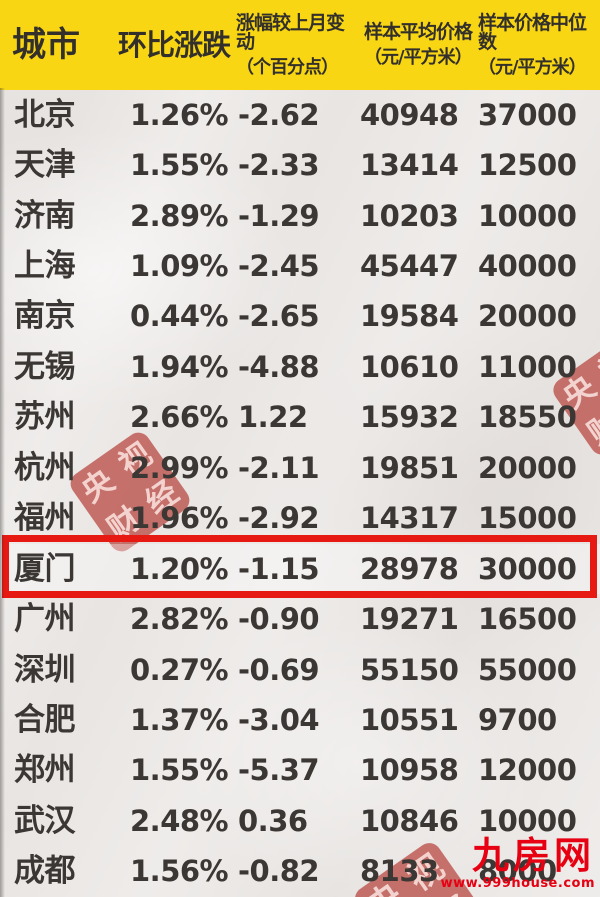 This screenshot has width=600, height=897. I want to click on avg-price-cell: 40948, so click(409, 114).